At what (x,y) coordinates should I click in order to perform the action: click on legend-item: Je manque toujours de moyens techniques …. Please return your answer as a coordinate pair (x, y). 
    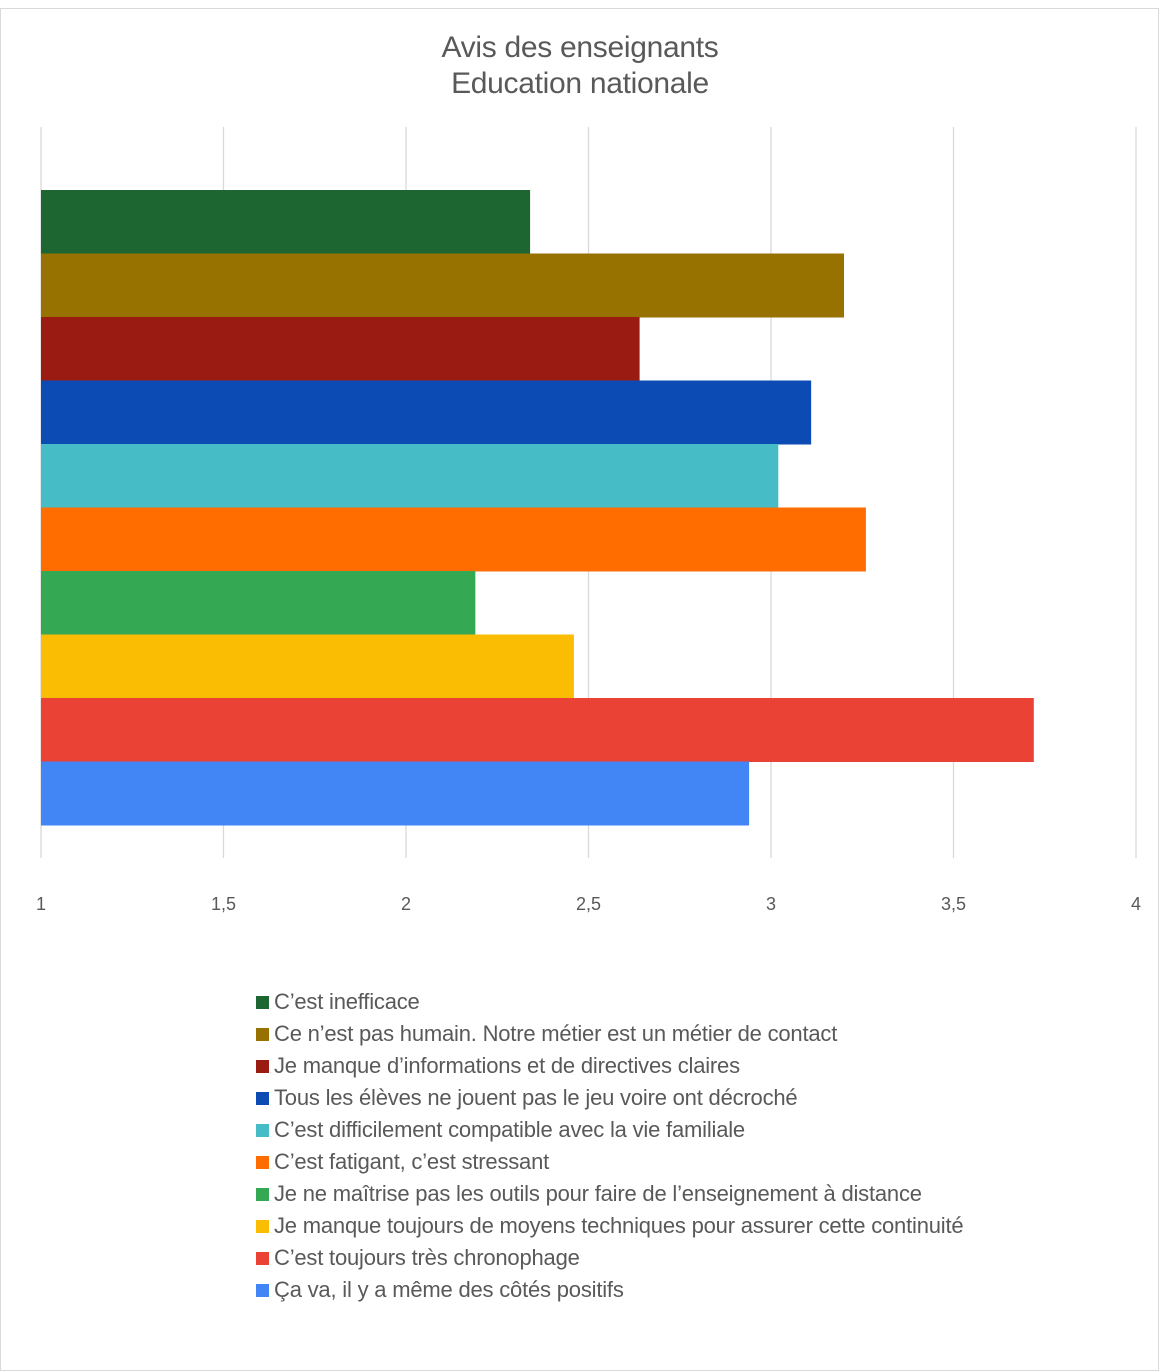
    Looking at the image, I should click on (610, 1226).